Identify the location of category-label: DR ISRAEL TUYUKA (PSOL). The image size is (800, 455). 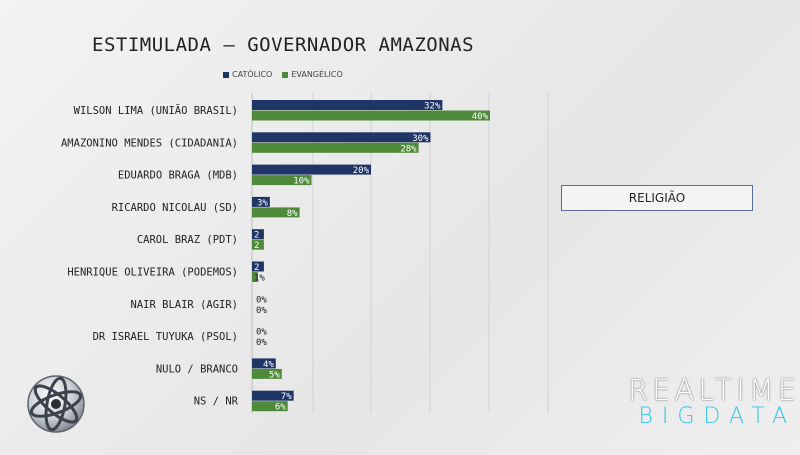
(165, 337).